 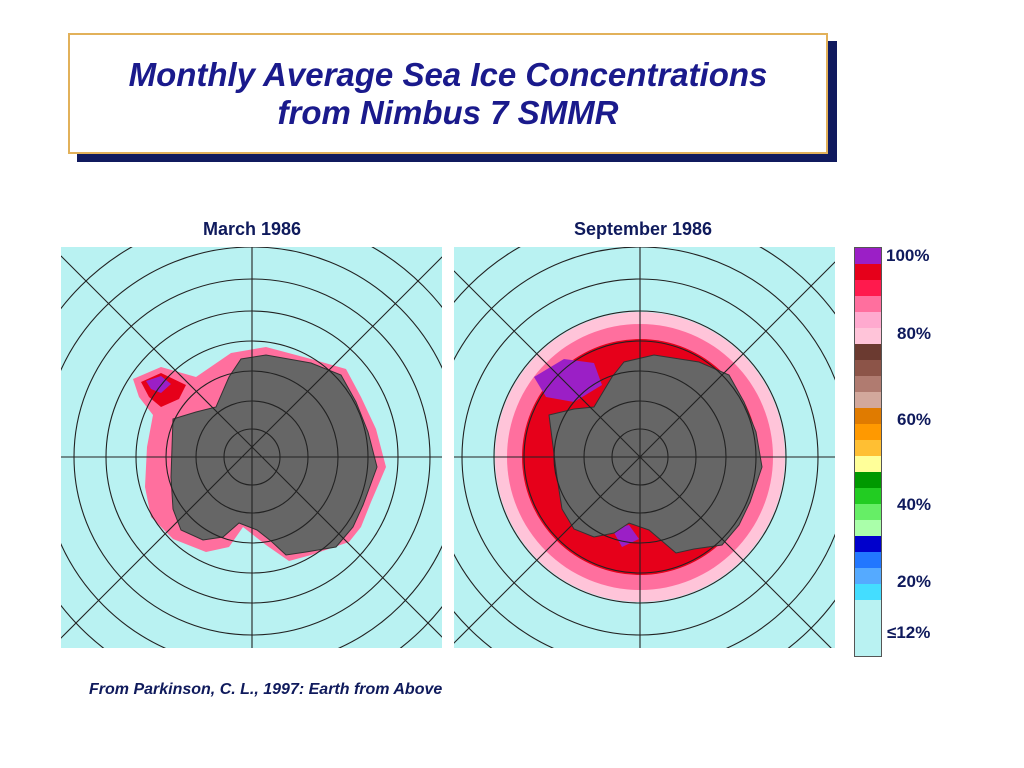 I want to click on color-legend, so click(x=868, y=452).